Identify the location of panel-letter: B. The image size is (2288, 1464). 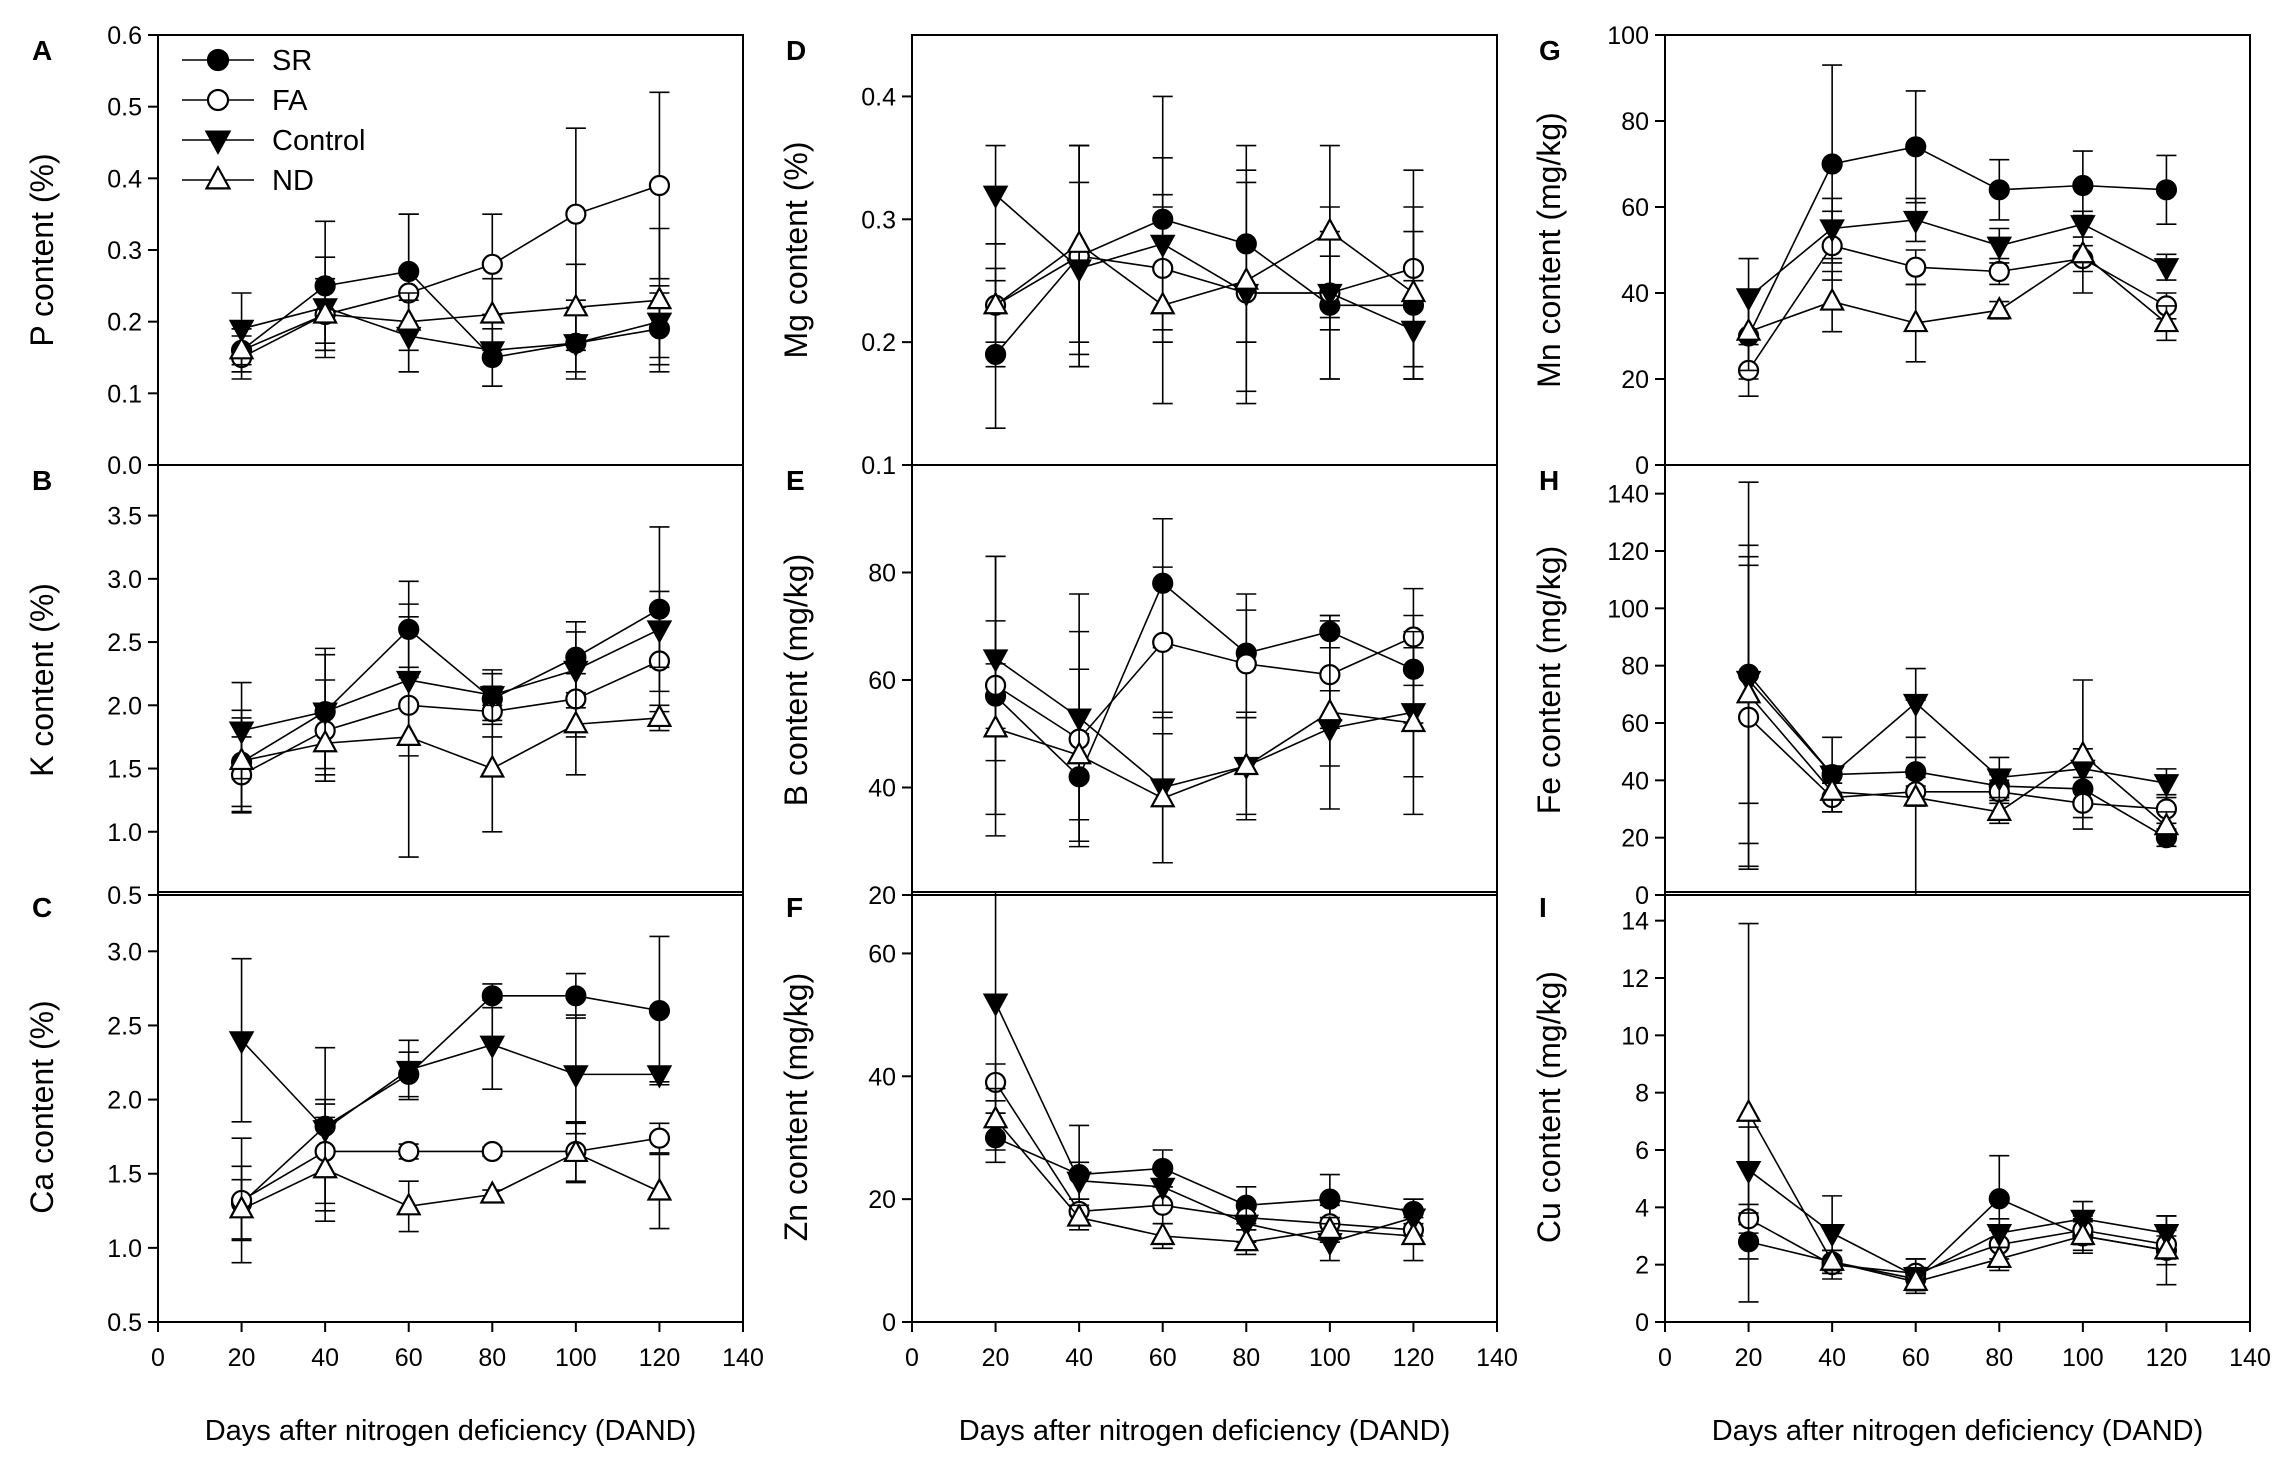
(42, 480).